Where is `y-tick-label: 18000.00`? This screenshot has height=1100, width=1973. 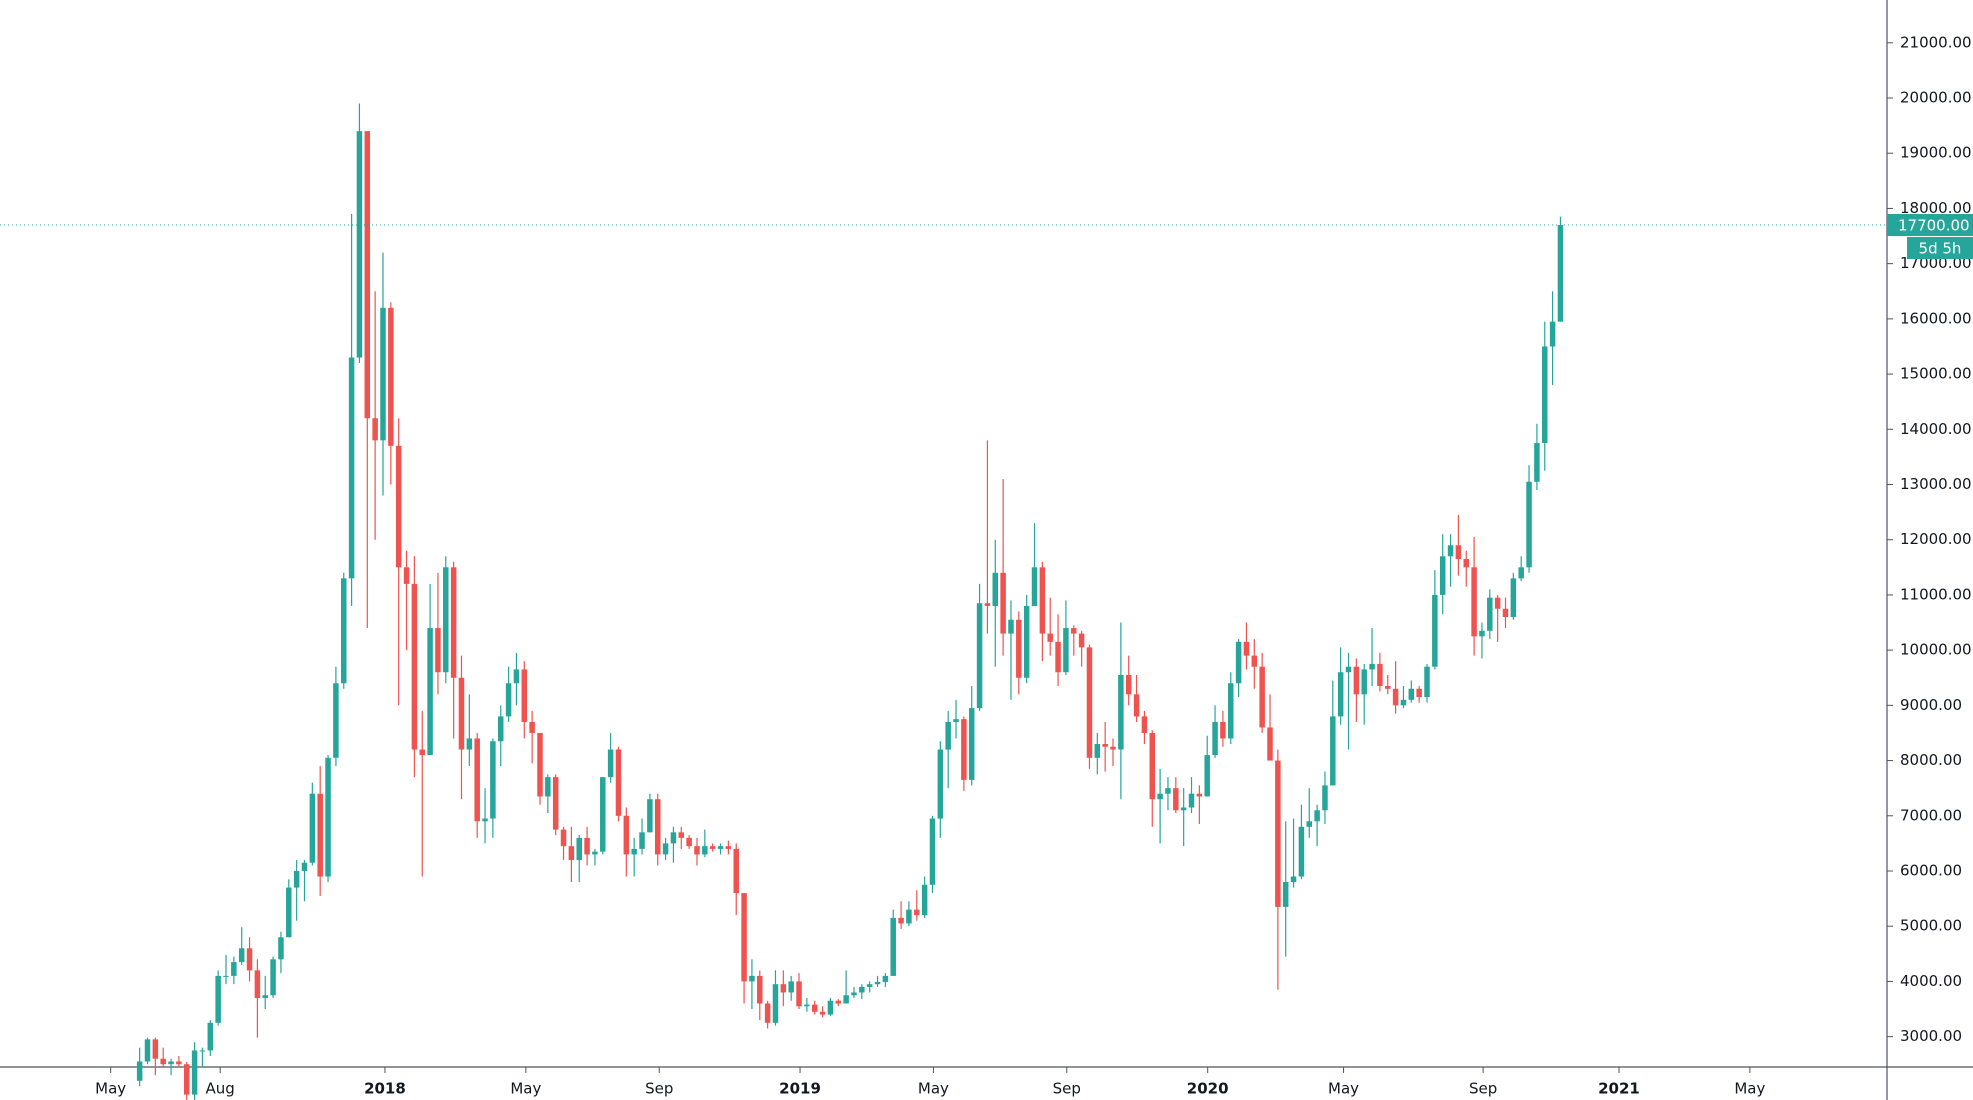
y-tick-label: 18000.00 is located at coordinates (1936, 208).